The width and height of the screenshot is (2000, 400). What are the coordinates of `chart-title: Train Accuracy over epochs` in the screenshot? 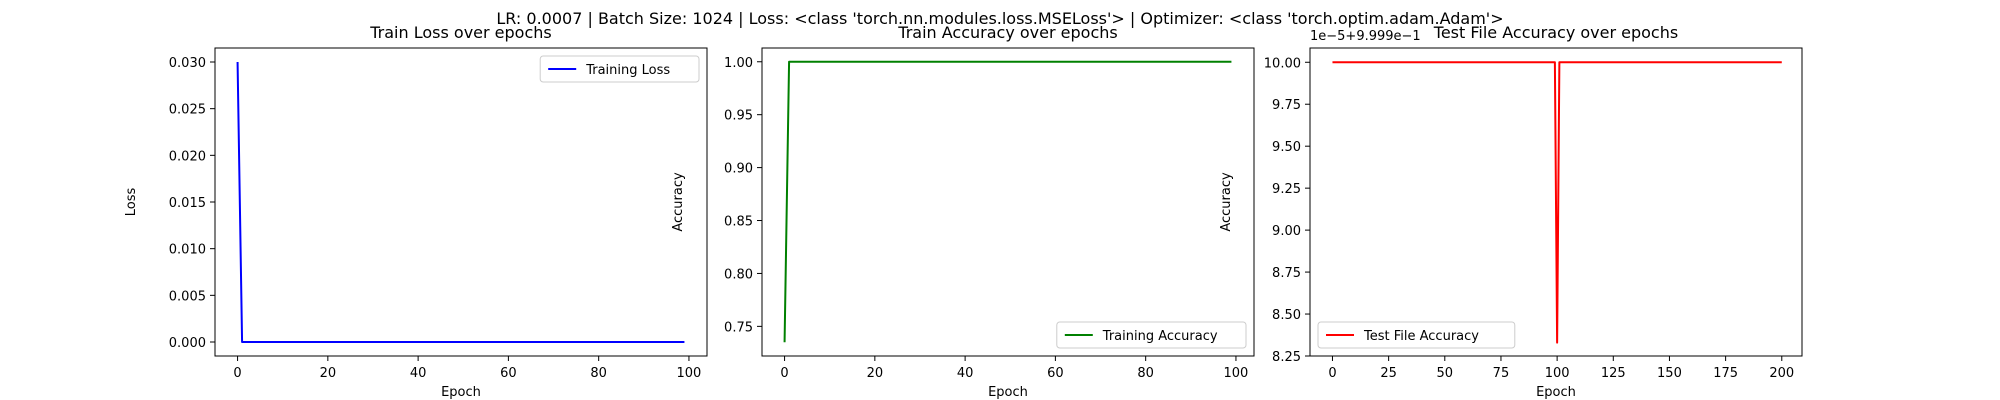 It's located at (1007, 32).